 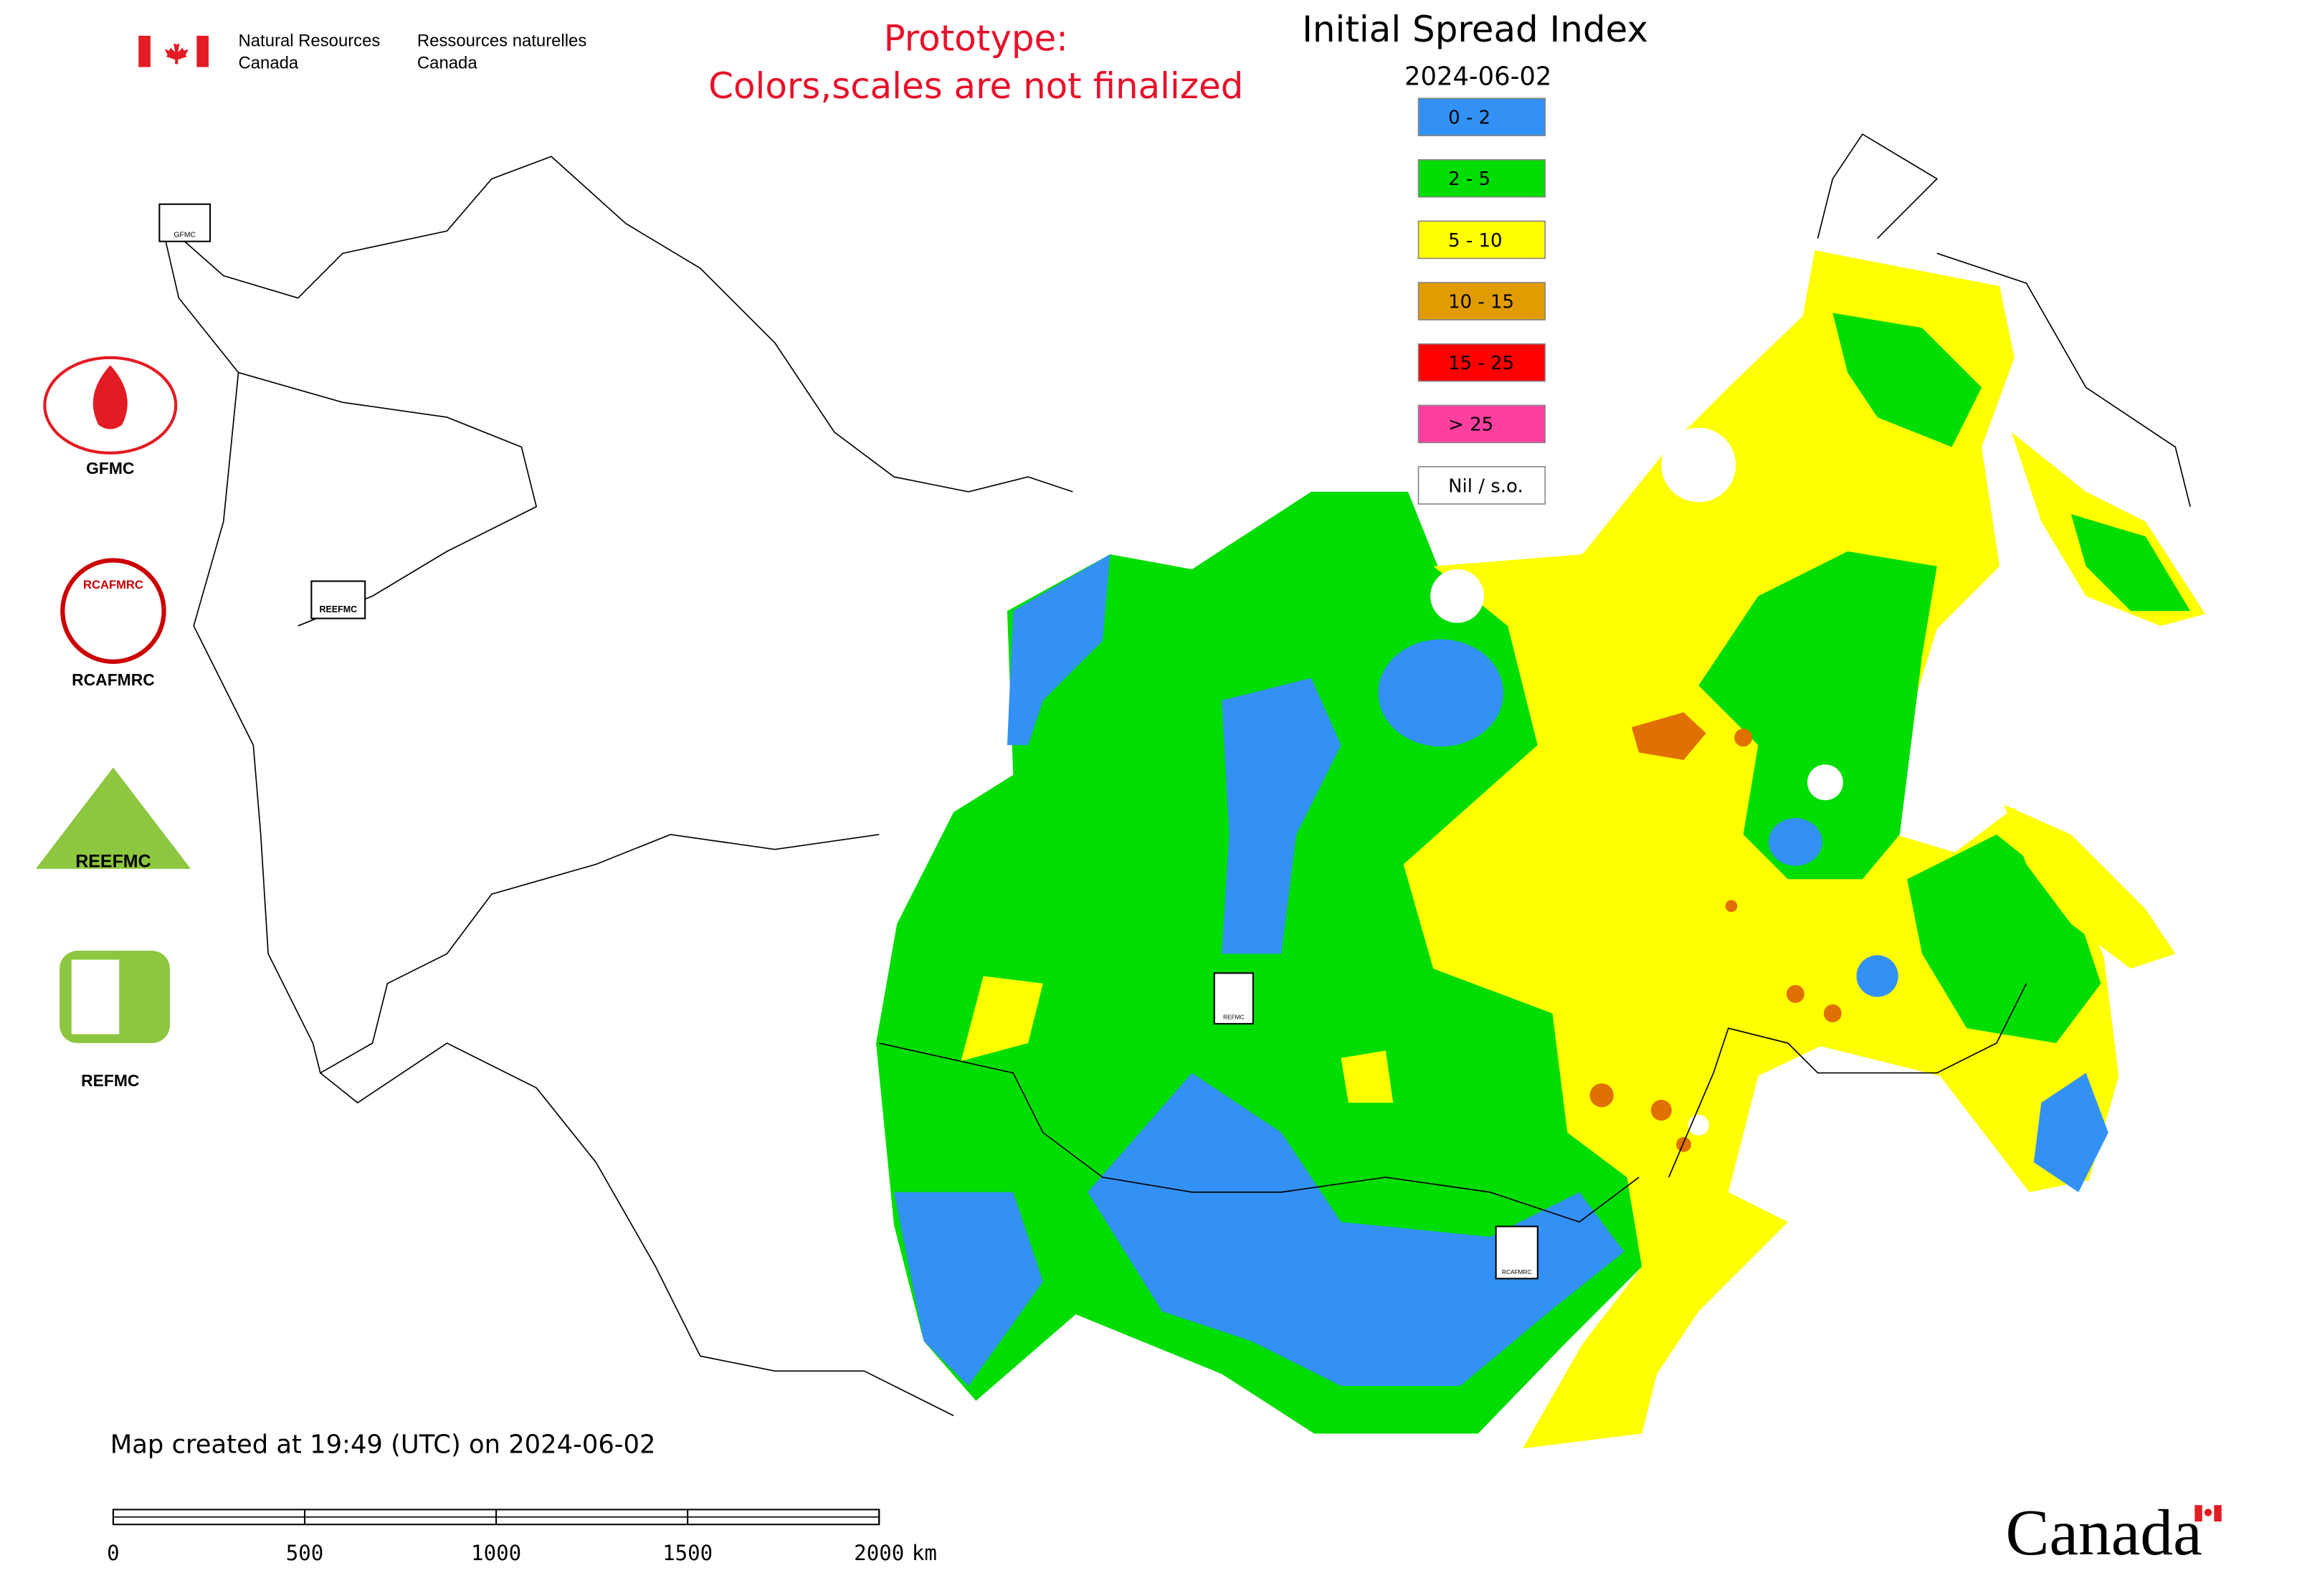 I want to click on legend-label: 15 - 25, so click(x=1481, y=363).